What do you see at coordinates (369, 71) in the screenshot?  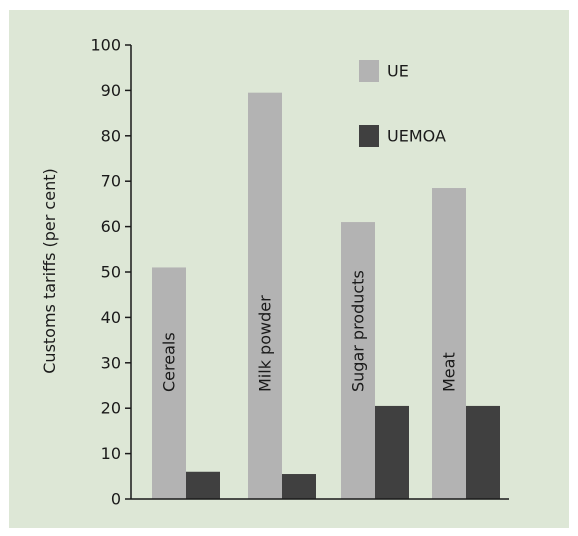 I see `legend-swatch-ue` at bounding box center [369, 71].